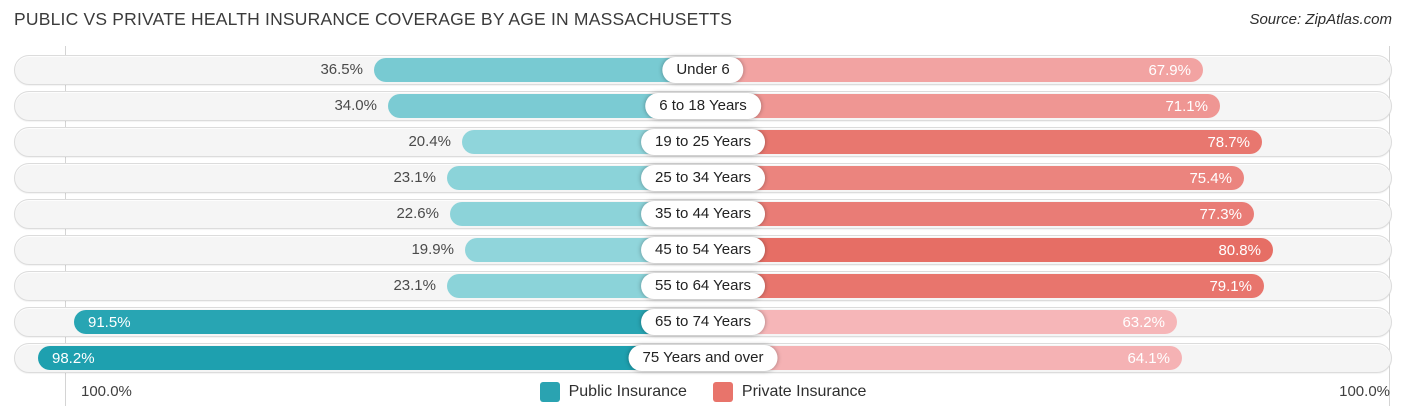 This screenshot has height=414, width=1406. I want to click on private-insurance-bar: 77.3%, so click(978, 214).